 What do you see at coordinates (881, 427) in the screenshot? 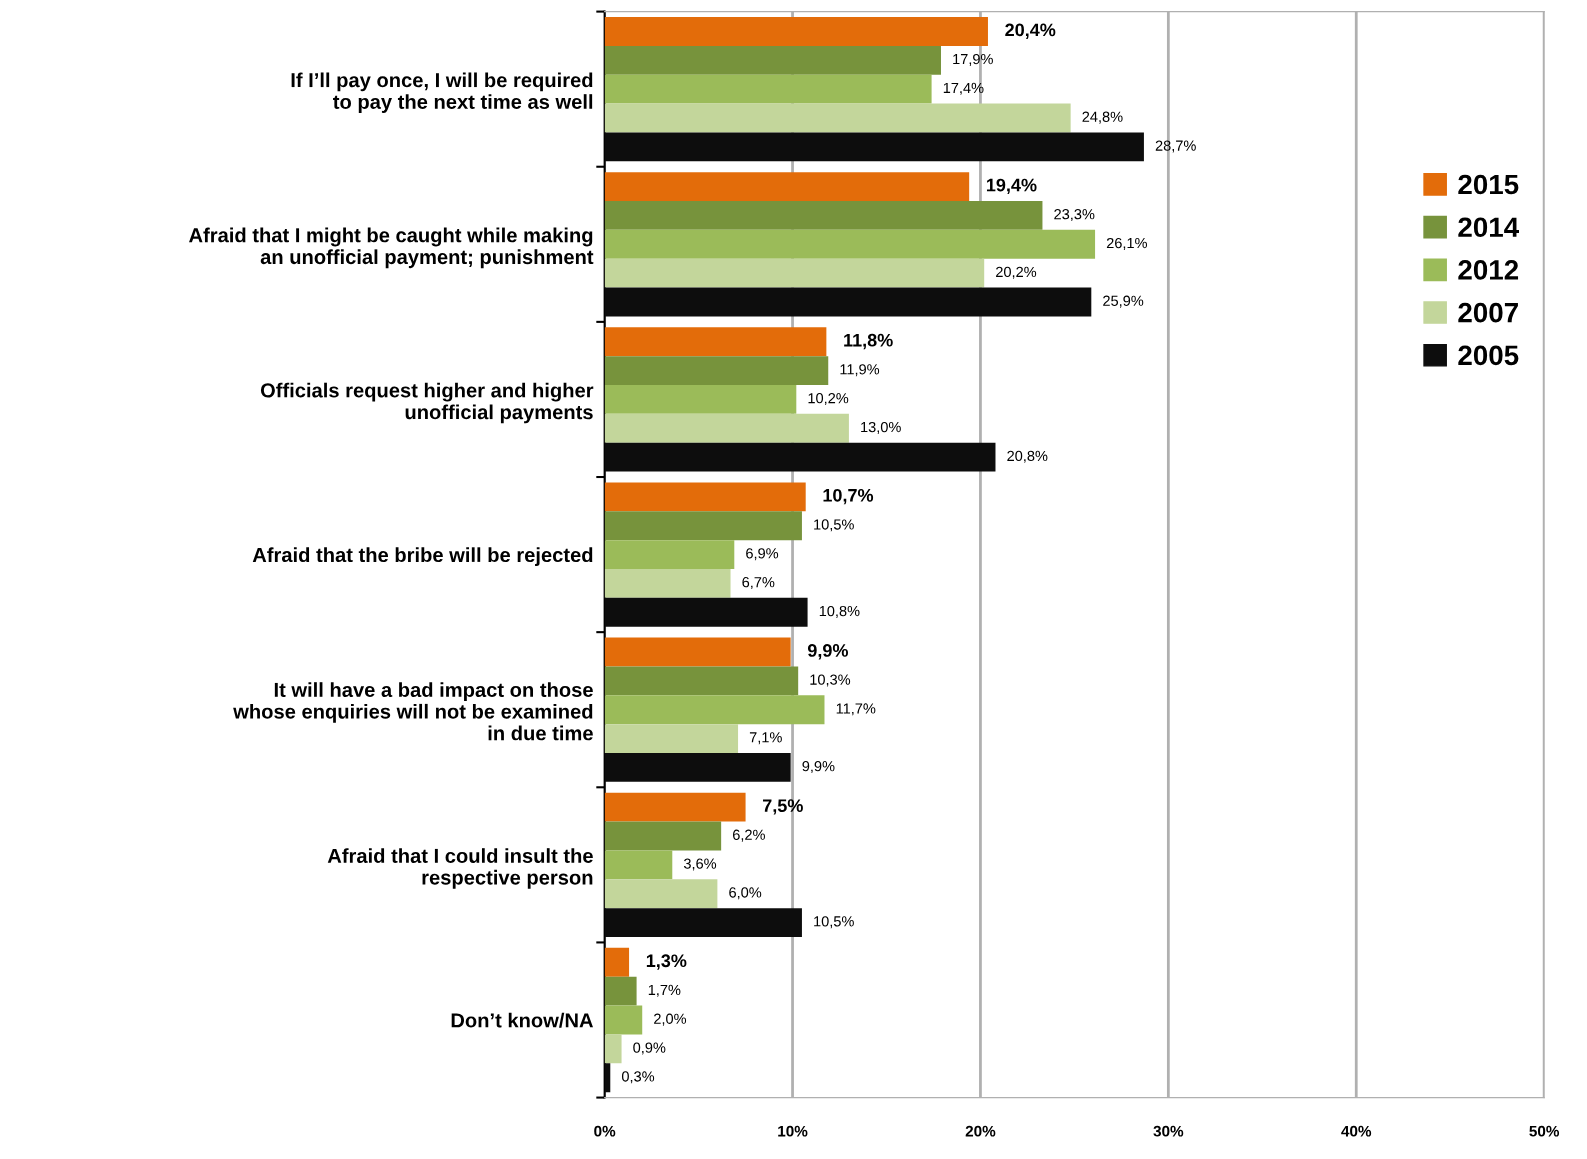
I see `data-label: 13,0%` at bounding box center [881, 427].